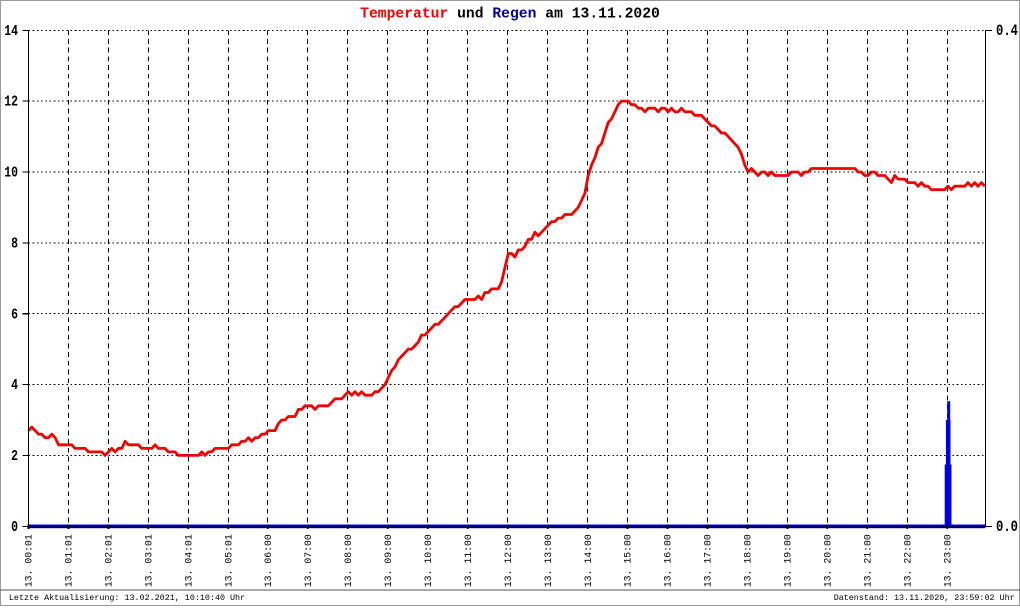 Image resolution: width=1020 pixels, height=611 pixels. Describe the element at coordinates (11, 102) in the screenshot. I see `svg-text: 12` at that location.